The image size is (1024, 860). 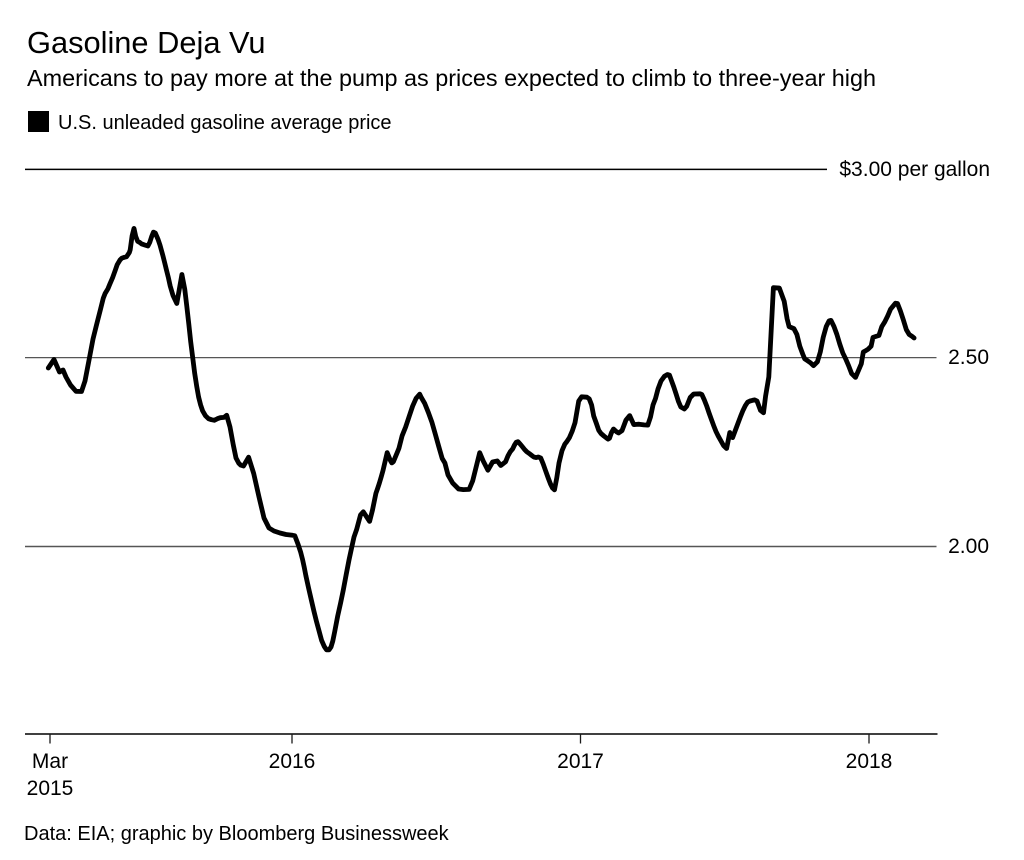 What do you see at coordinates (869, 761) in the screenshot?
I see `svg-text: 2018` at bounding box center [869, 761].